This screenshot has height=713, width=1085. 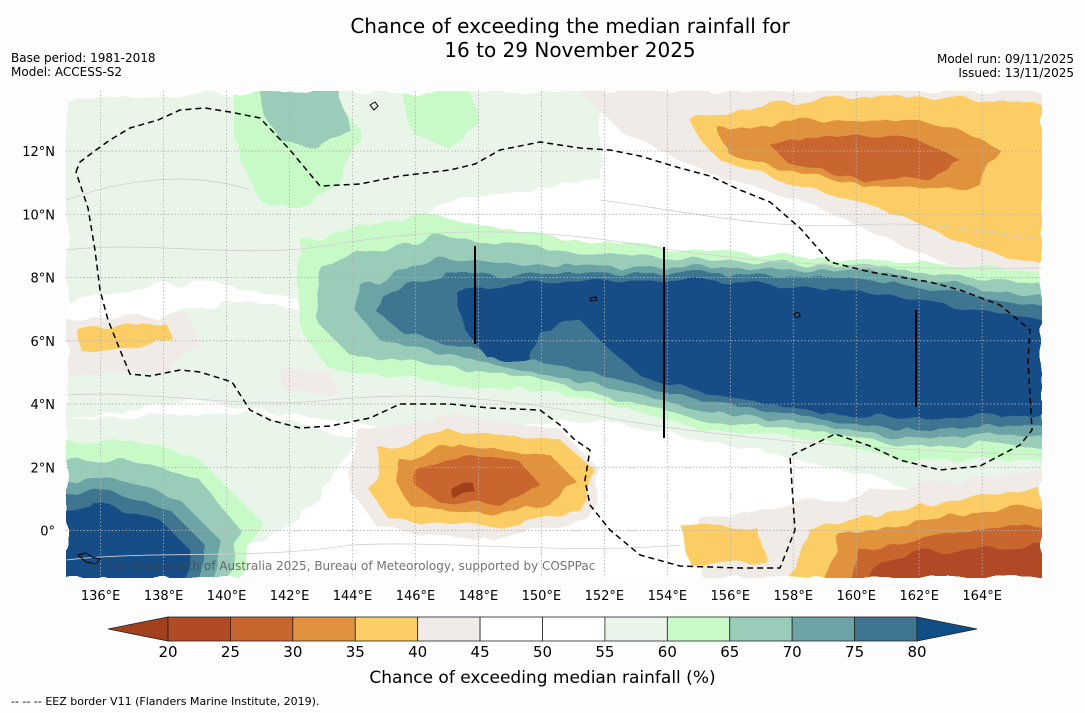 I want to click on longitude-label: 142°E, so click(x=290, y=596).